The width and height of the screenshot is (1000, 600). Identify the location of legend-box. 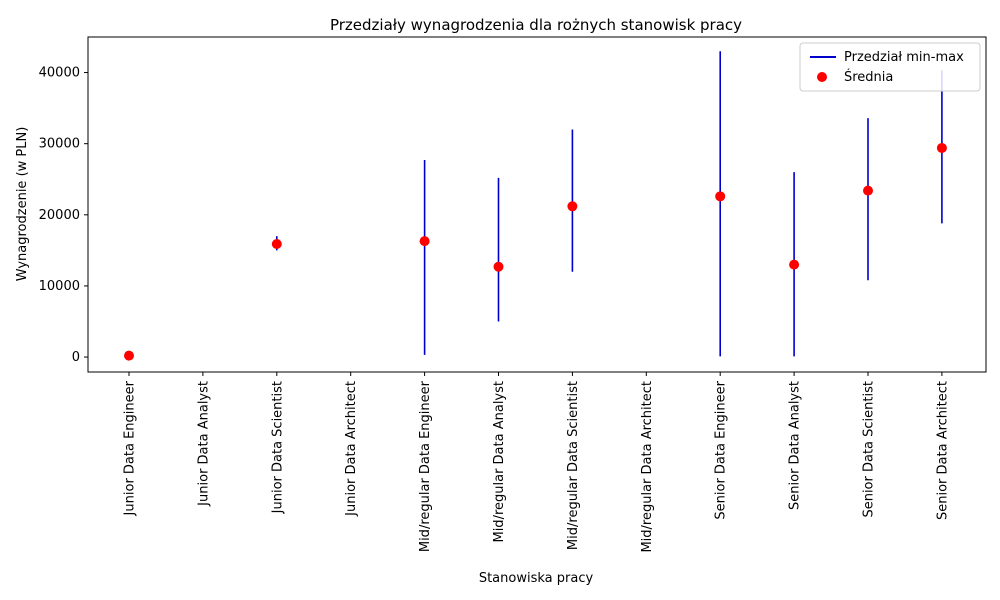
(890, 67).